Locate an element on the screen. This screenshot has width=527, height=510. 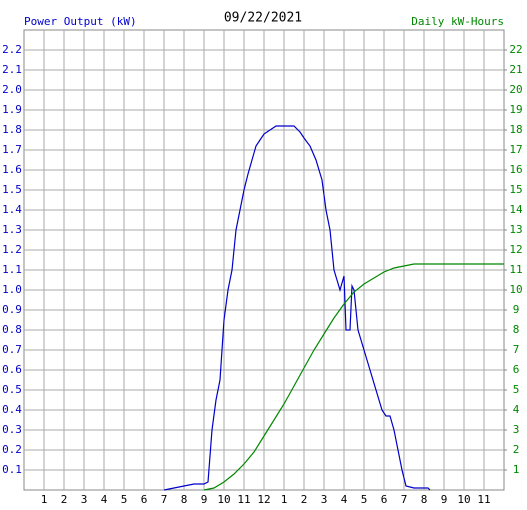
y-tick-label: 0.3 is located at coordinates (12, 429).